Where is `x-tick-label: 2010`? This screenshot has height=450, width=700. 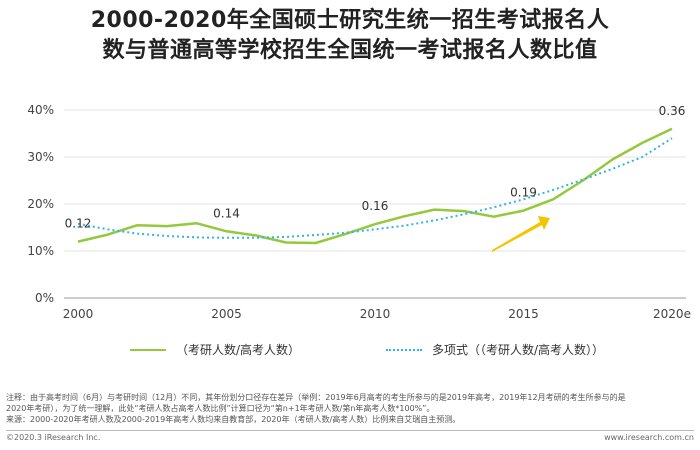 x-tick-label: 2010 is located at coordinates (375, 314).